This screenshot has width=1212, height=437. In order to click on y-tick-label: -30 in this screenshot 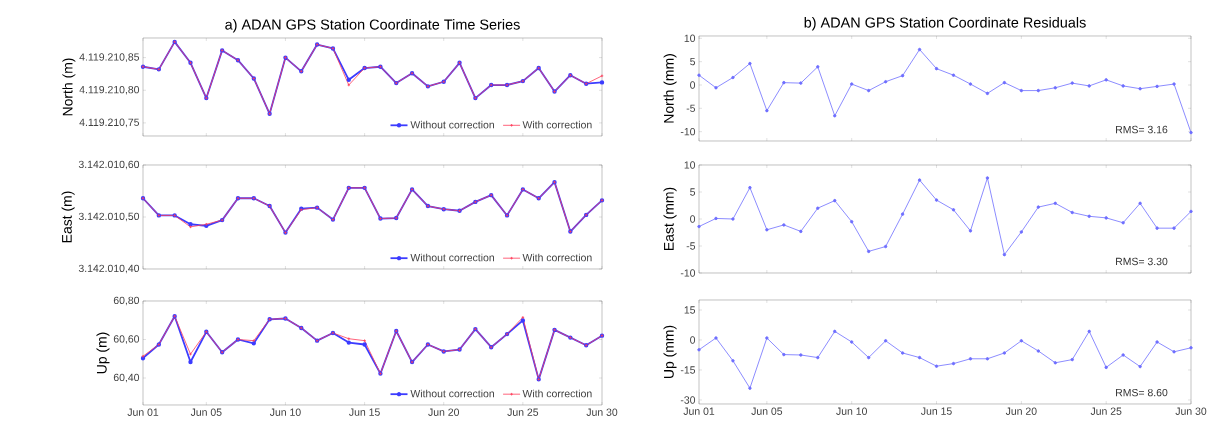, I will do `click(688, 400)`.